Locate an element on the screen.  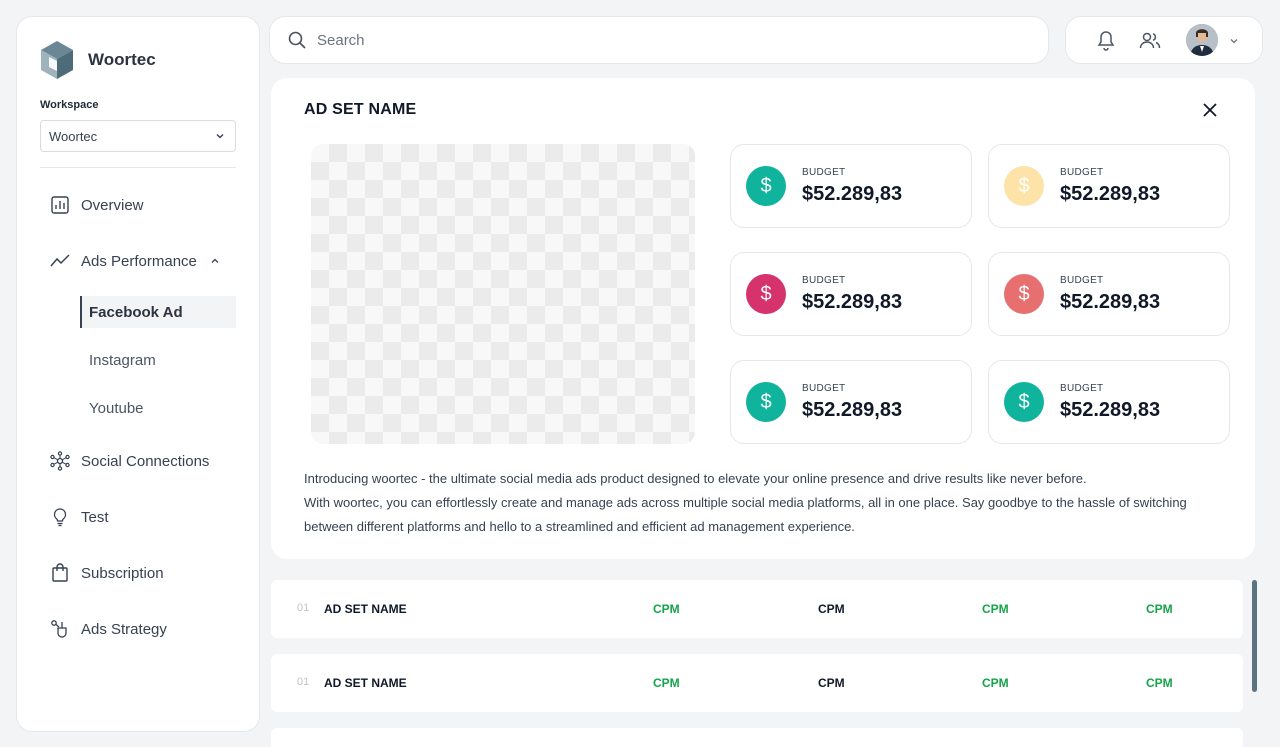
avatar is located at coordinates (1202, 40).